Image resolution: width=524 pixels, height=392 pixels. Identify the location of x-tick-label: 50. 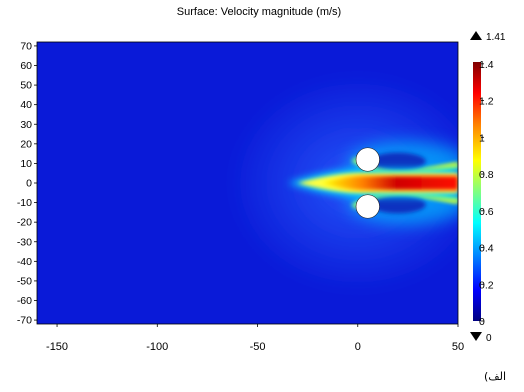
(458, 347).